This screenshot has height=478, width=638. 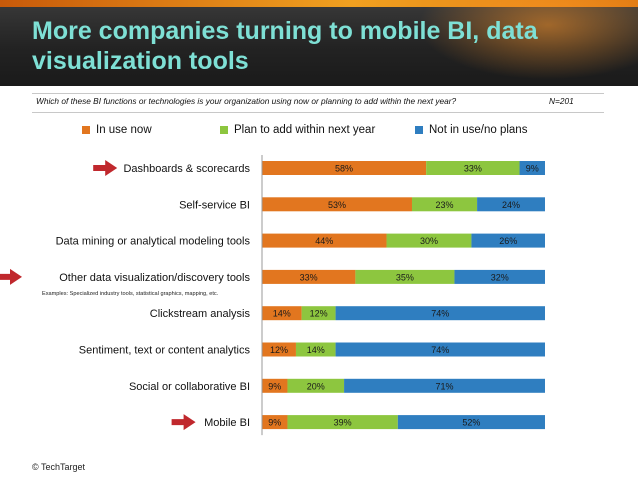 What do you see at coordinates (58, 467) in the screenshot?
I see `copyright-notice: © TechTarget` at bounding box center [58, 467].